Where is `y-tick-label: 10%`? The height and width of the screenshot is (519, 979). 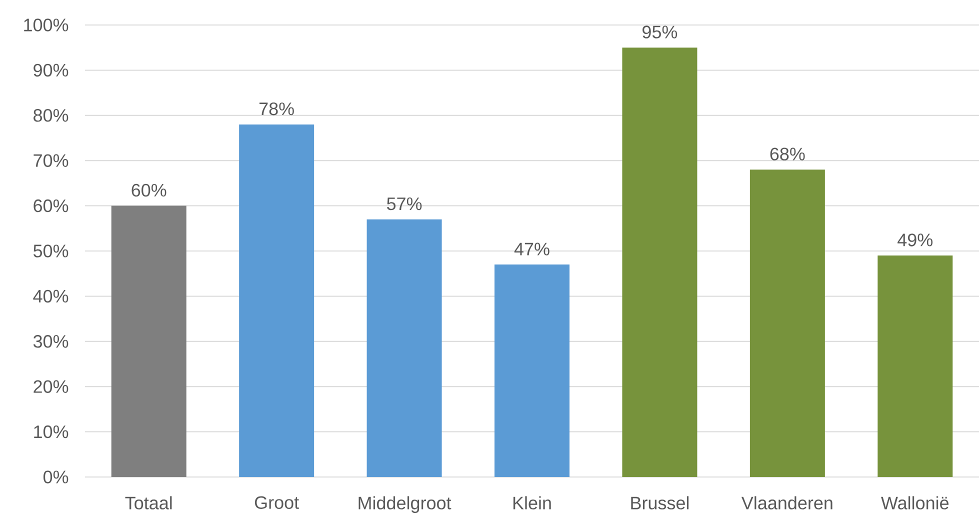 y-tick-label: 10% is located at coordinates (51, 431).